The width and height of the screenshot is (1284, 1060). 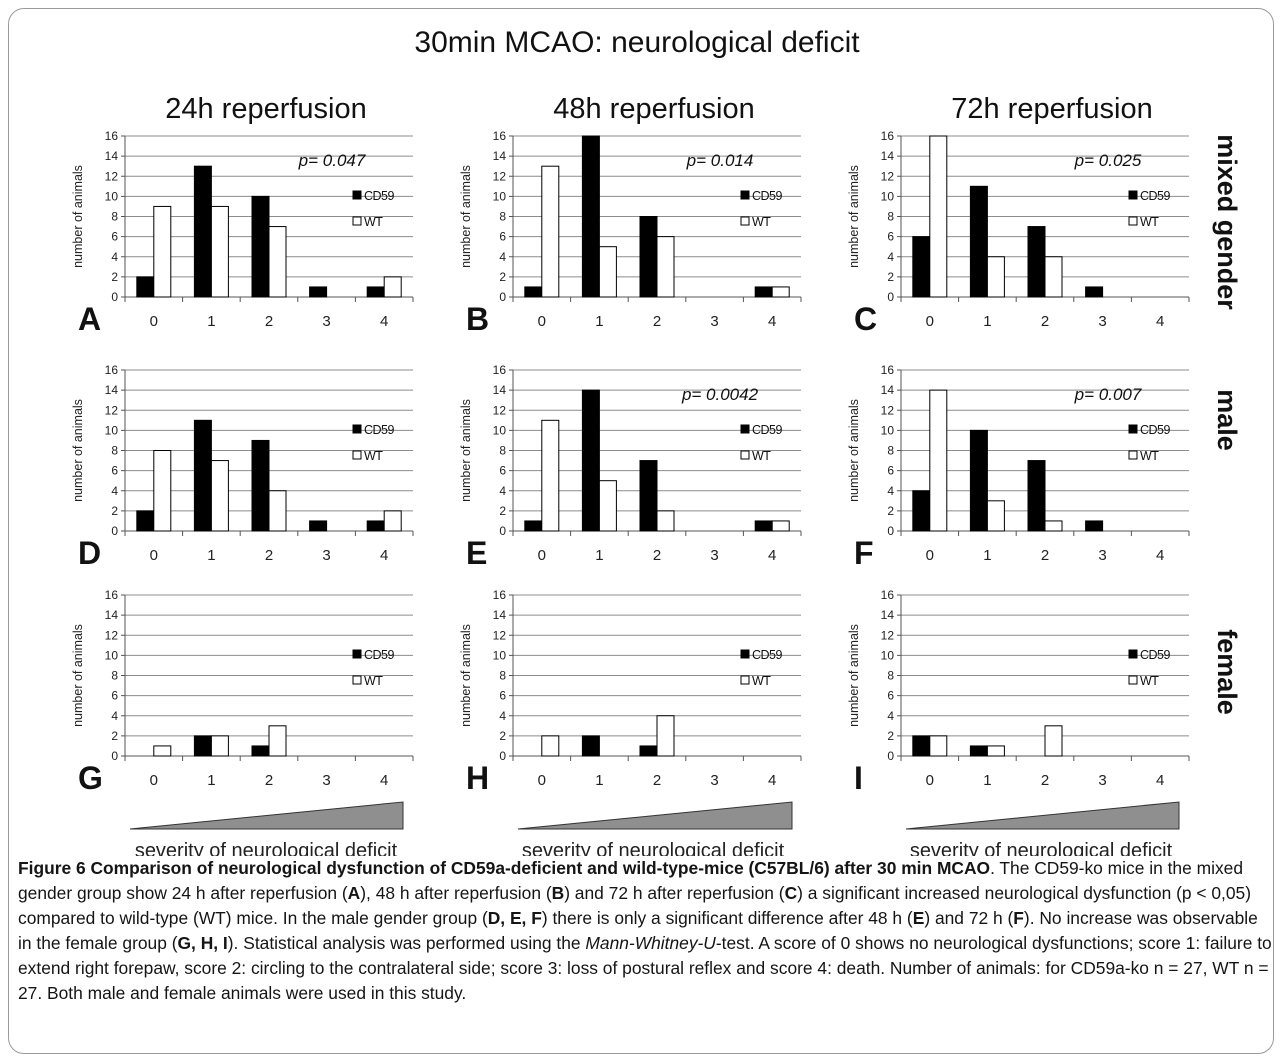 What do you see at coordinates (674, 893) in the screenshot?
I see `caption-text: ) and 72 h after reperfusion (` at bounding box center [674, 893].